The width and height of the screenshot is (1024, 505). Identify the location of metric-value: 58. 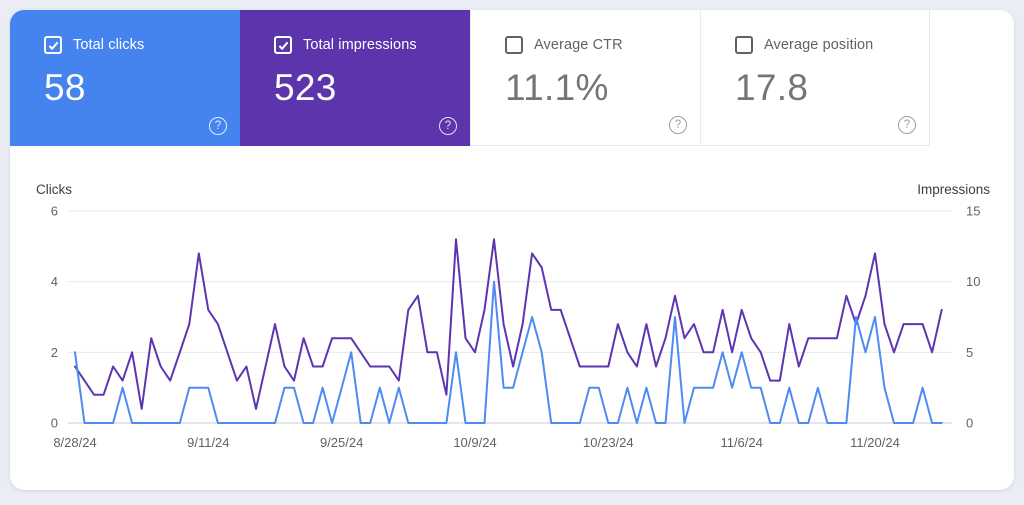
(65, 87).